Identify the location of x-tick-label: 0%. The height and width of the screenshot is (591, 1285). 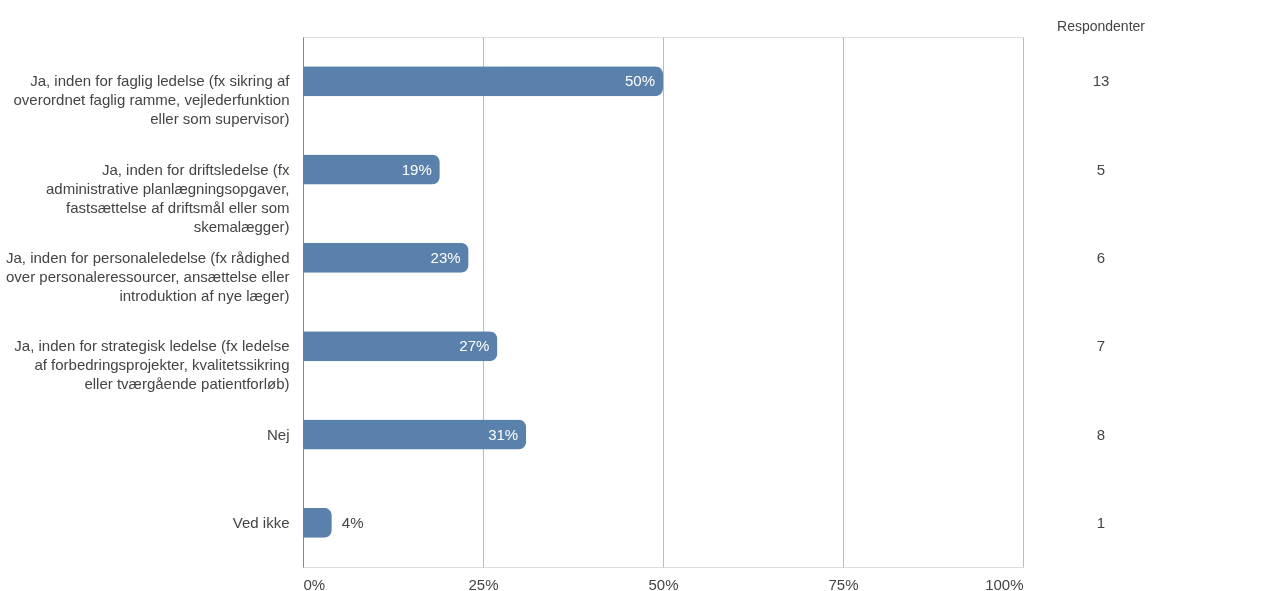
(314, 583).